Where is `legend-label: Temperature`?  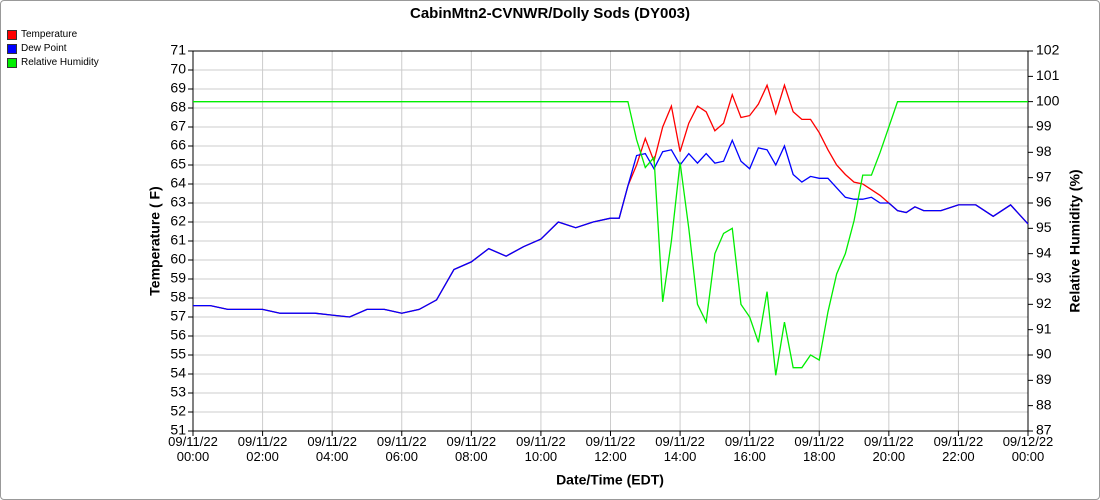 legend-label: Temperature is located at coordinates (49, 34).